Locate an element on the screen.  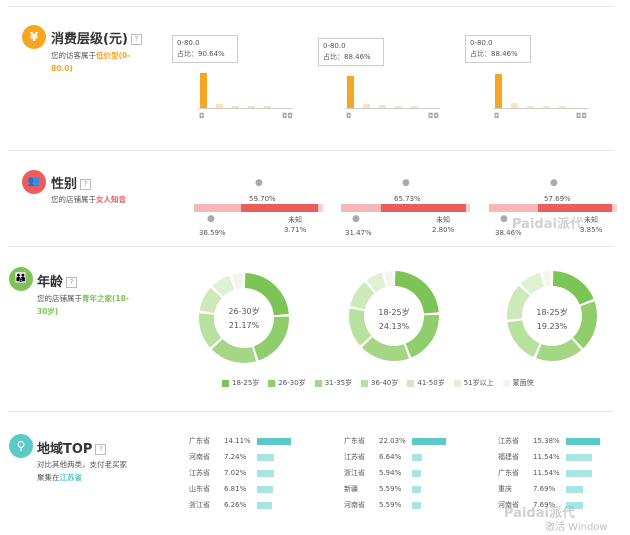
region-row: 山东省 6.81% is located at coordinates (244, 489).